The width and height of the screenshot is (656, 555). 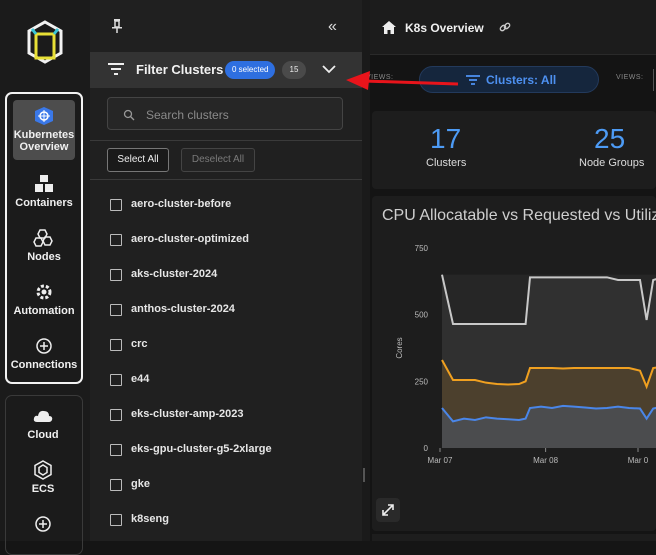 What do you see at coordinates (44, 183) in the screenshot?
I see `containers-cubes-icon` at bounding box center [44, 183].